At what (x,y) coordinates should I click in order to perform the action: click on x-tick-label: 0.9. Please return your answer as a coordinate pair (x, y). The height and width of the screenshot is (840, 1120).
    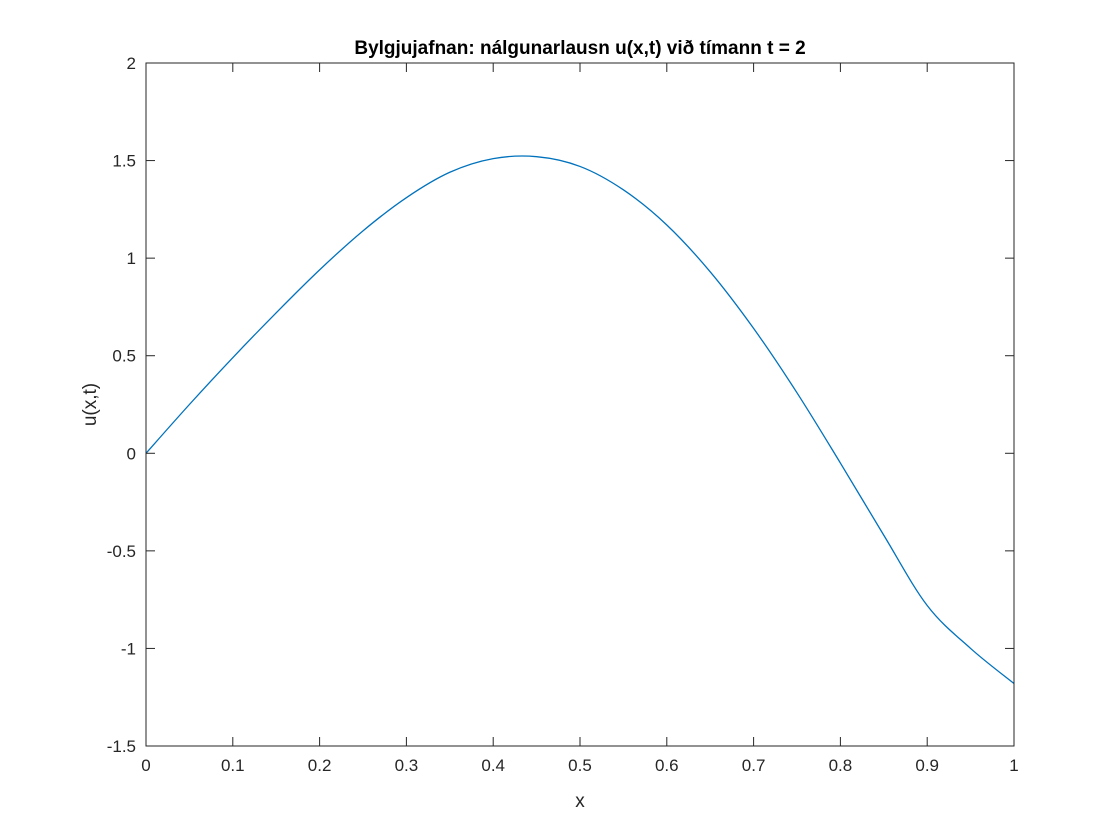
    Looking at the image, I should click on (927, 765).